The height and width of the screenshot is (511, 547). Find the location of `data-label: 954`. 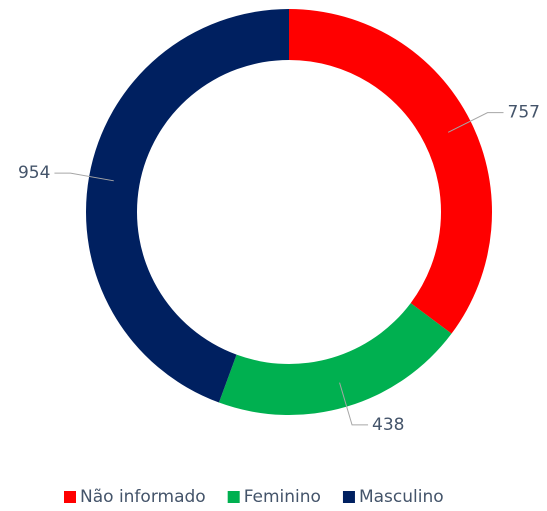

data-label: 954 is located at coordinates (34, 173).